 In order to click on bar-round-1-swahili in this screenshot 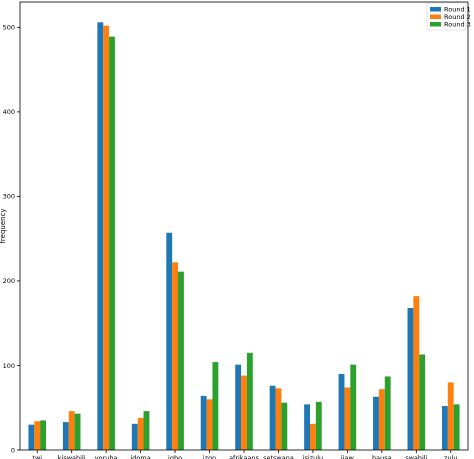, I will do `click(410, 378)`.